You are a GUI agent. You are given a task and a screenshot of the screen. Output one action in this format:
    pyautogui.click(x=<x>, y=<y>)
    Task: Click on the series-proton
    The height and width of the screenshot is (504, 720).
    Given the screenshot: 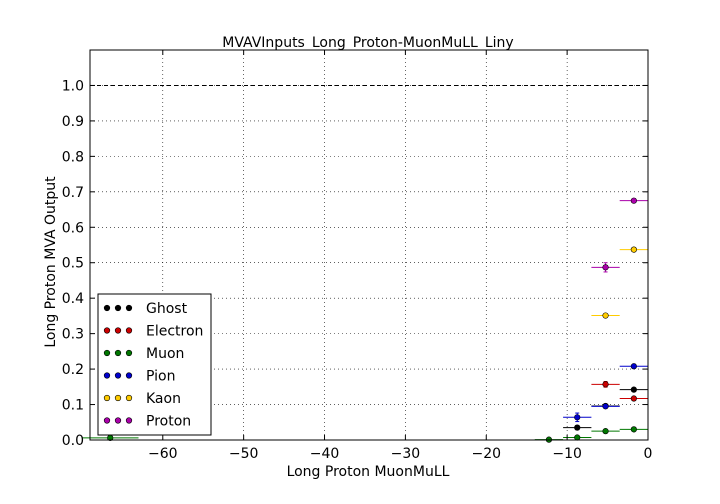 What is the action you would take?
    pyautogui.click(x=619, y=235)
    